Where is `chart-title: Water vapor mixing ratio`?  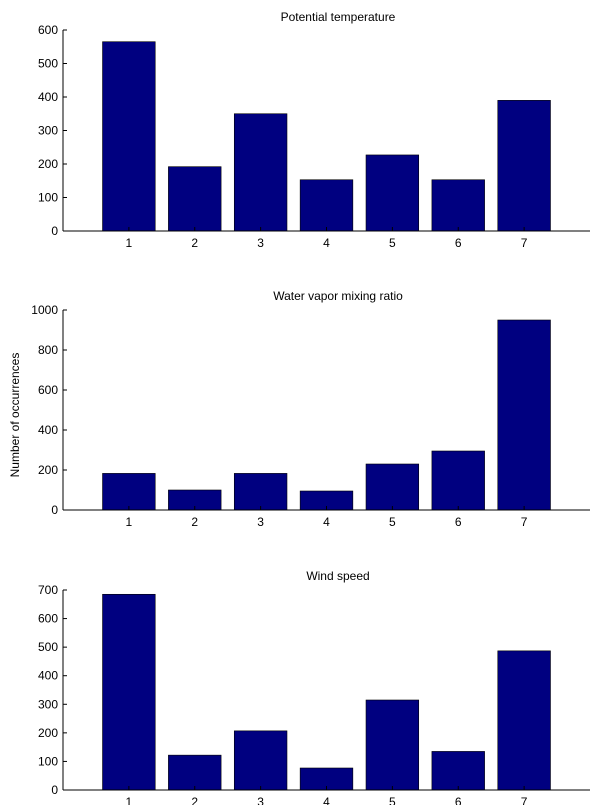 chart-title: Water vapor mixing ratio is located at coordinates (338, 296).